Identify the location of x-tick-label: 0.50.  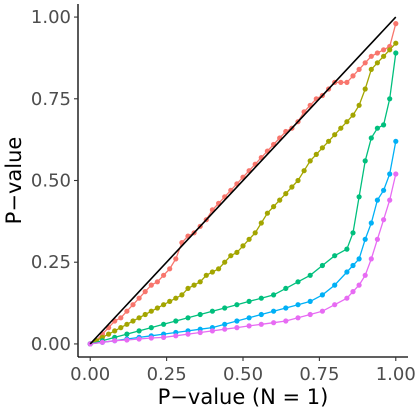
(243, 374).